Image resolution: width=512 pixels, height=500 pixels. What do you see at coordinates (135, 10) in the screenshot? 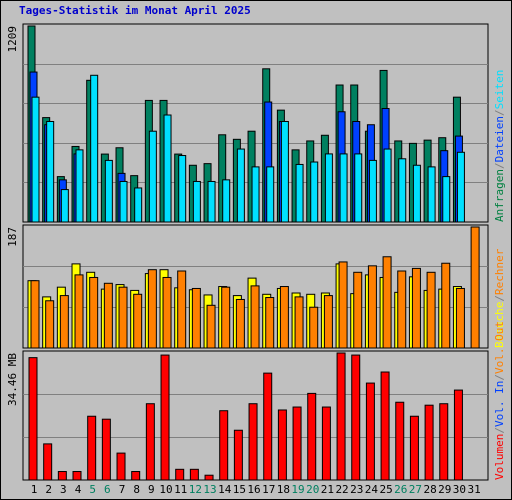
I see `chart-title: Tages-Statistik im Monat April 2025` at bounding box center [135, 10].